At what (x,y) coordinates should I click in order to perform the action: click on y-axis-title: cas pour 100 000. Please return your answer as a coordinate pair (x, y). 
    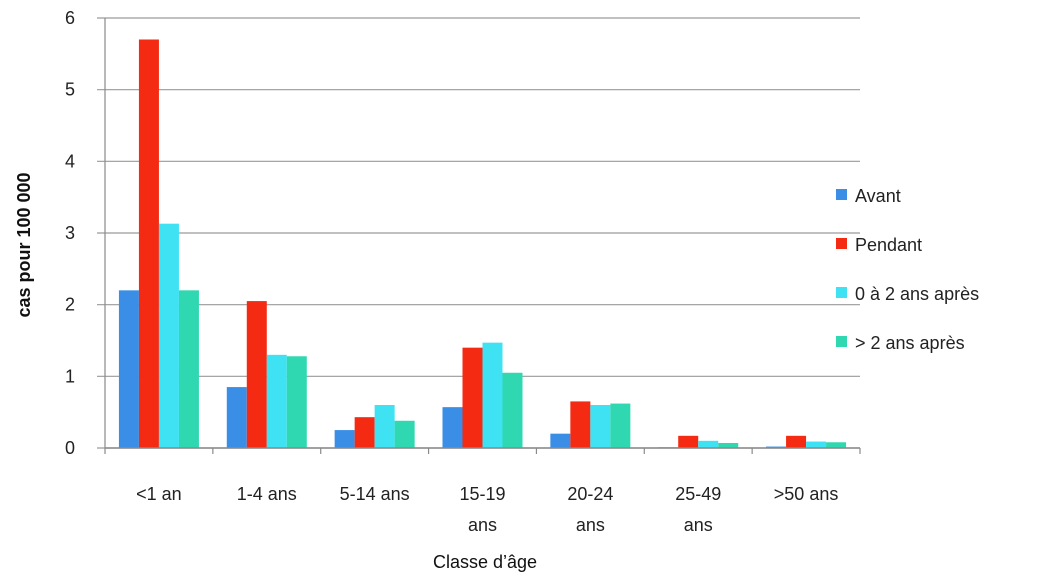
    Looking at the image, I should click on (24, 244).